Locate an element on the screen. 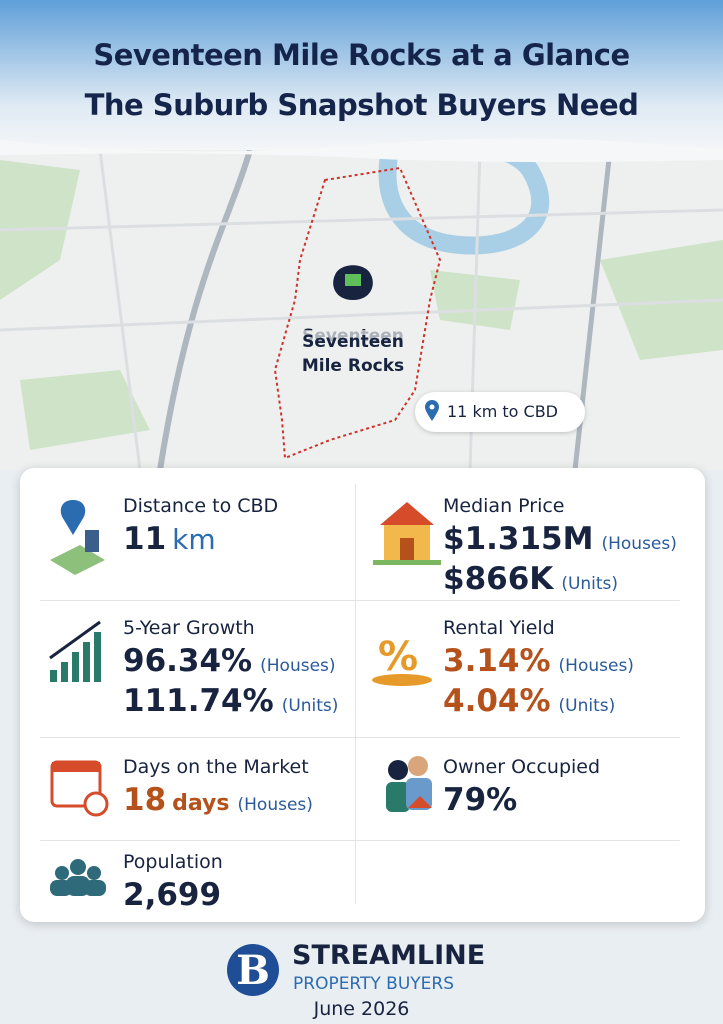  stat-cell: Owner Occupied 79% is located at coordinates (521, 787).